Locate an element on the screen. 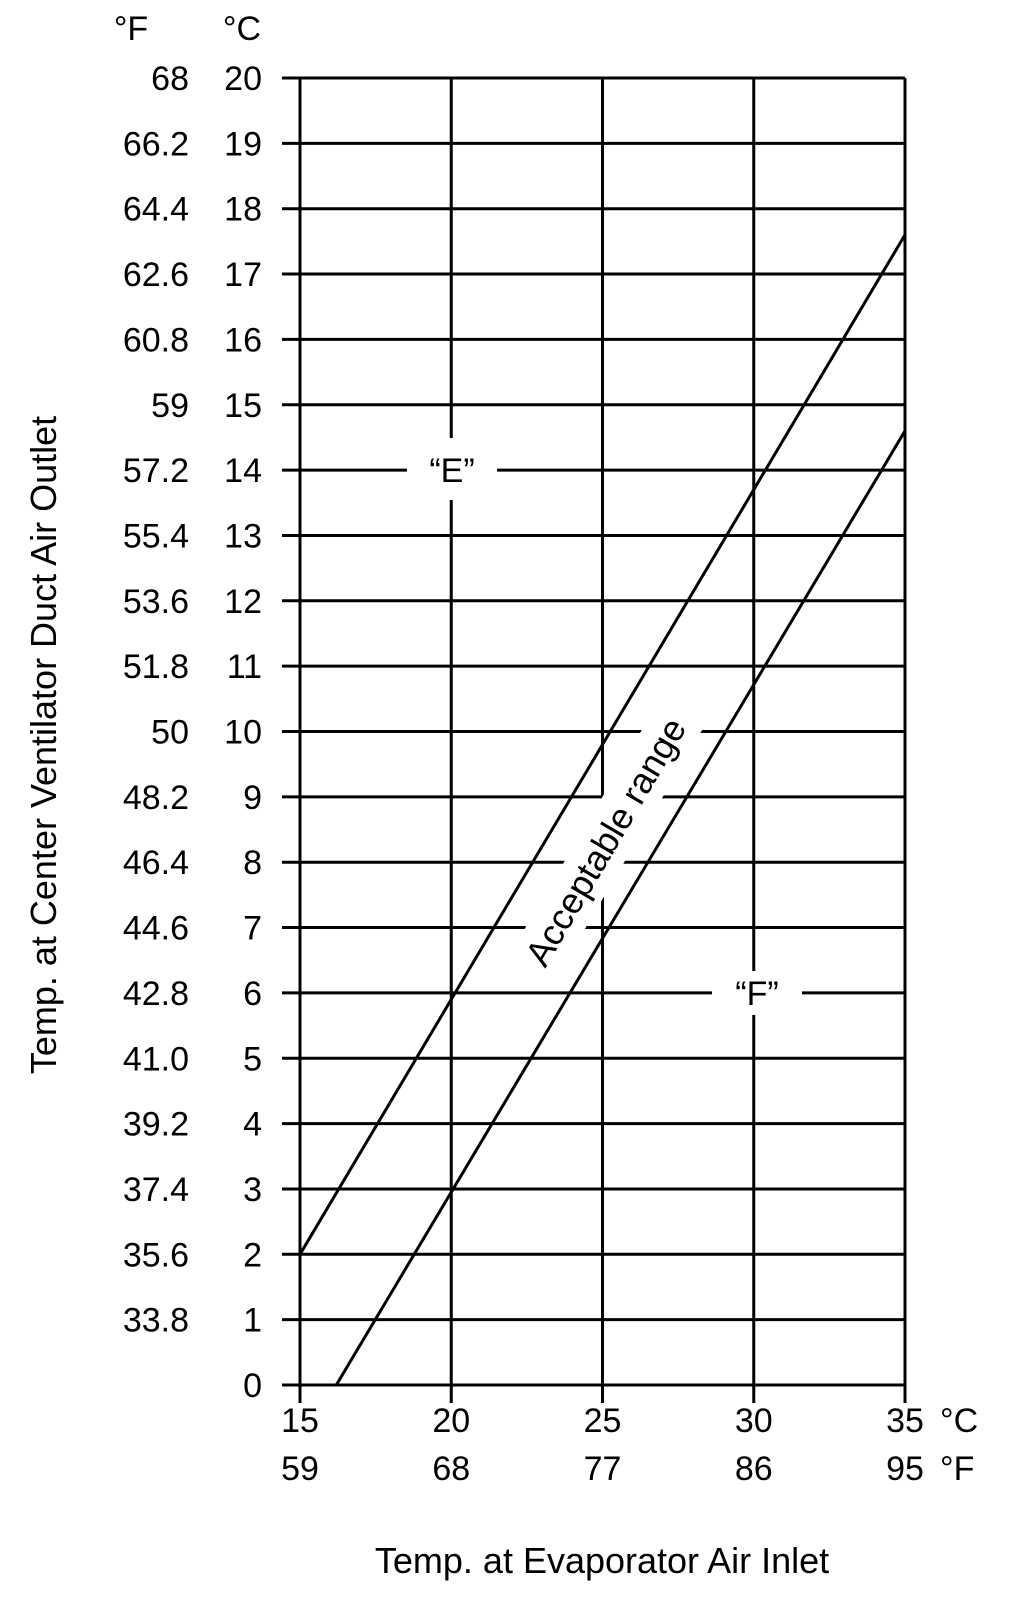 The height and width of the screenshot is (1598, 1024). y-tick-f-53.6: 53.6 is located at coordinates (156, 602).